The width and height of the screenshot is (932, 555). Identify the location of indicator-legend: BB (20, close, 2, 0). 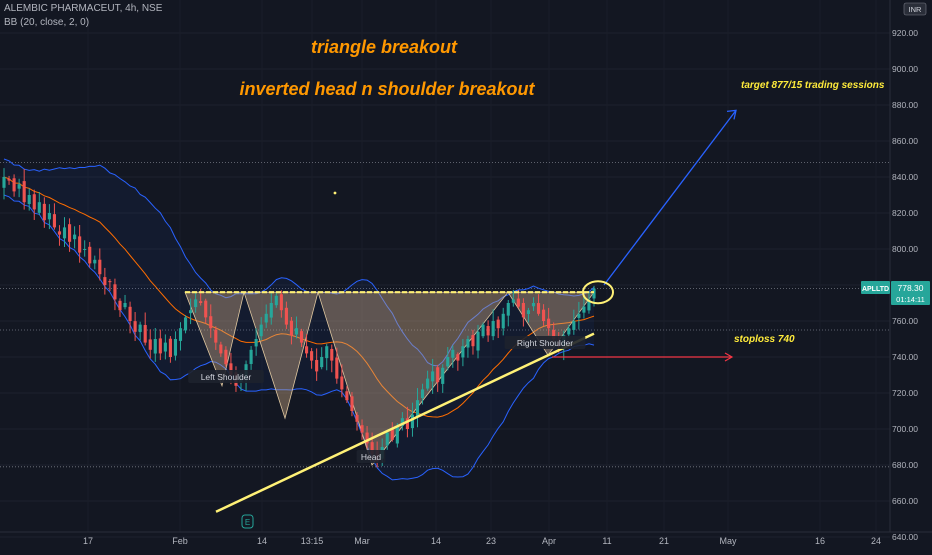
(47, 22).